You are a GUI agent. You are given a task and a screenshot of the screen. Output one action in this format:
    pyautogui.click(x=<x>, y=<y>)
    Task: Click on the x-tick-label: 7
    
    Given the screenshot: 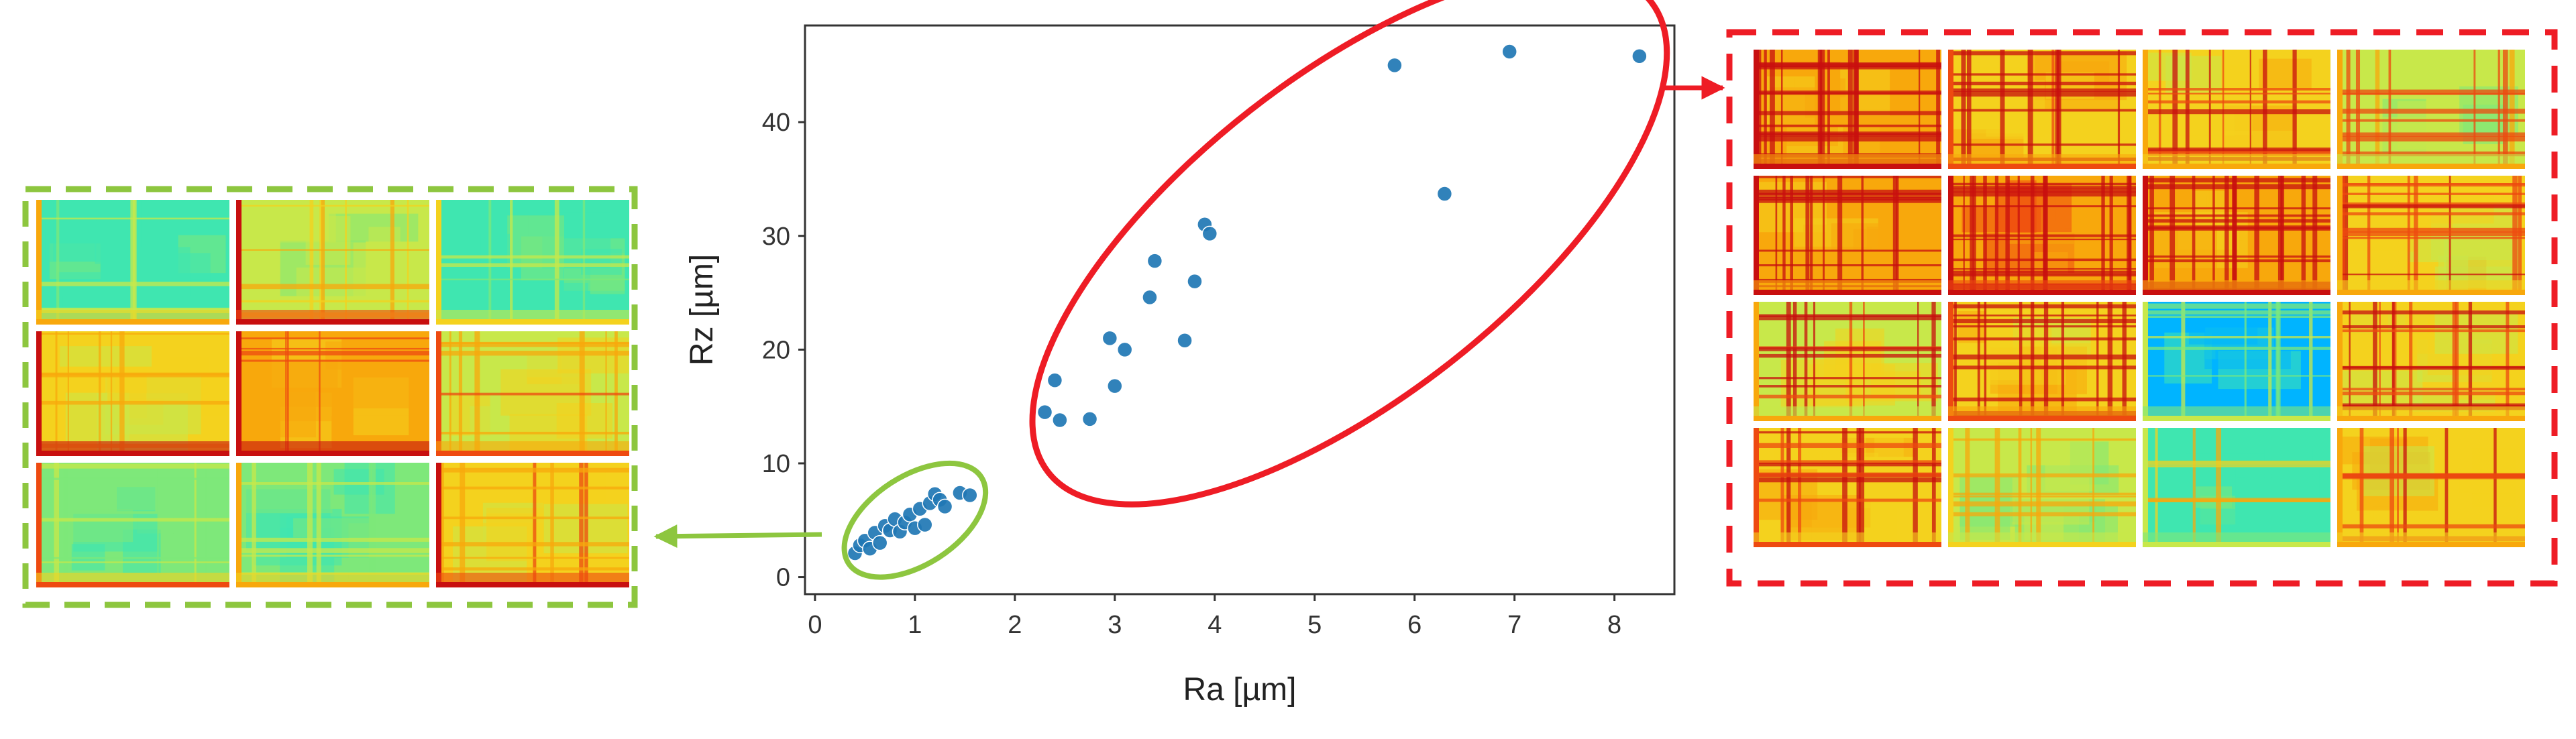 What is the action you would take?
    pyautogui.click(x=1514, y=625)
    